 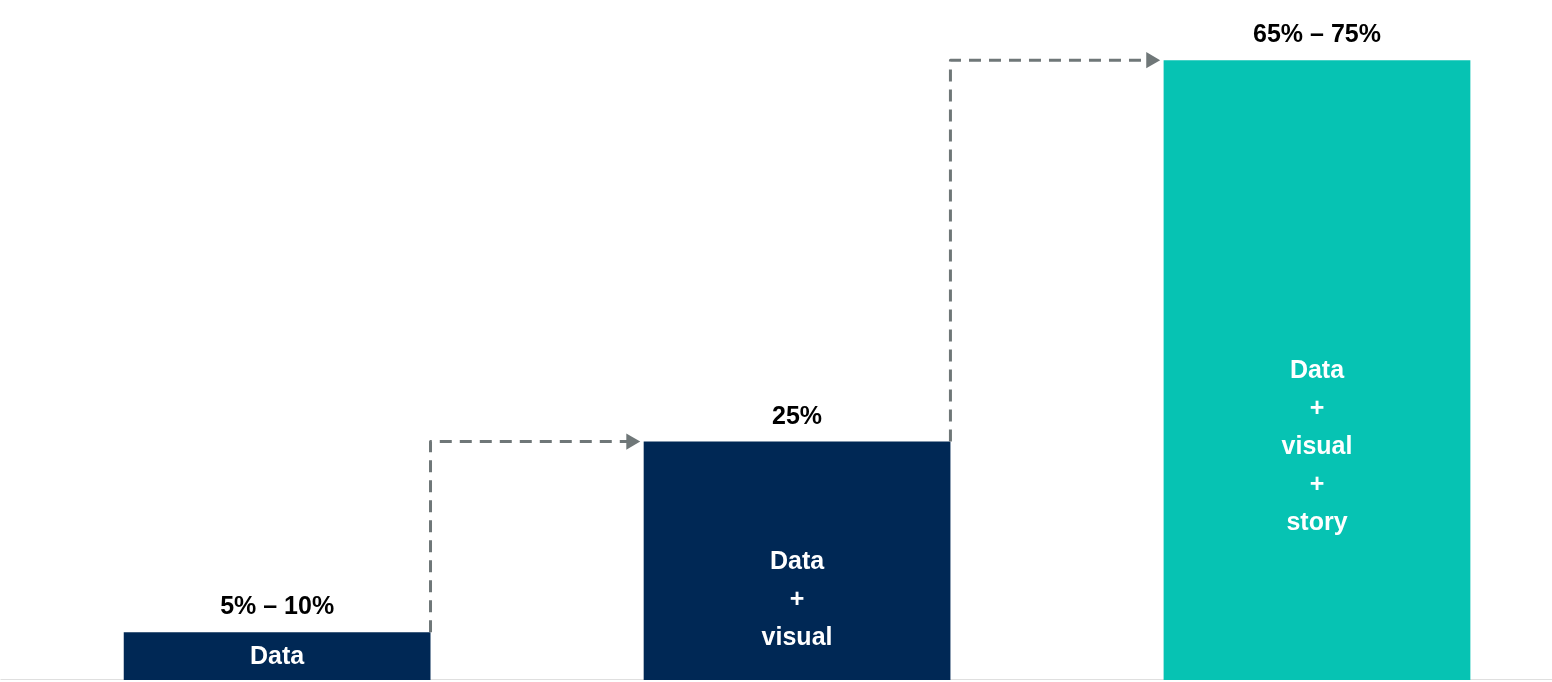 I want to click on data-label: 65% – 75%, so click(x=1317, y=33).